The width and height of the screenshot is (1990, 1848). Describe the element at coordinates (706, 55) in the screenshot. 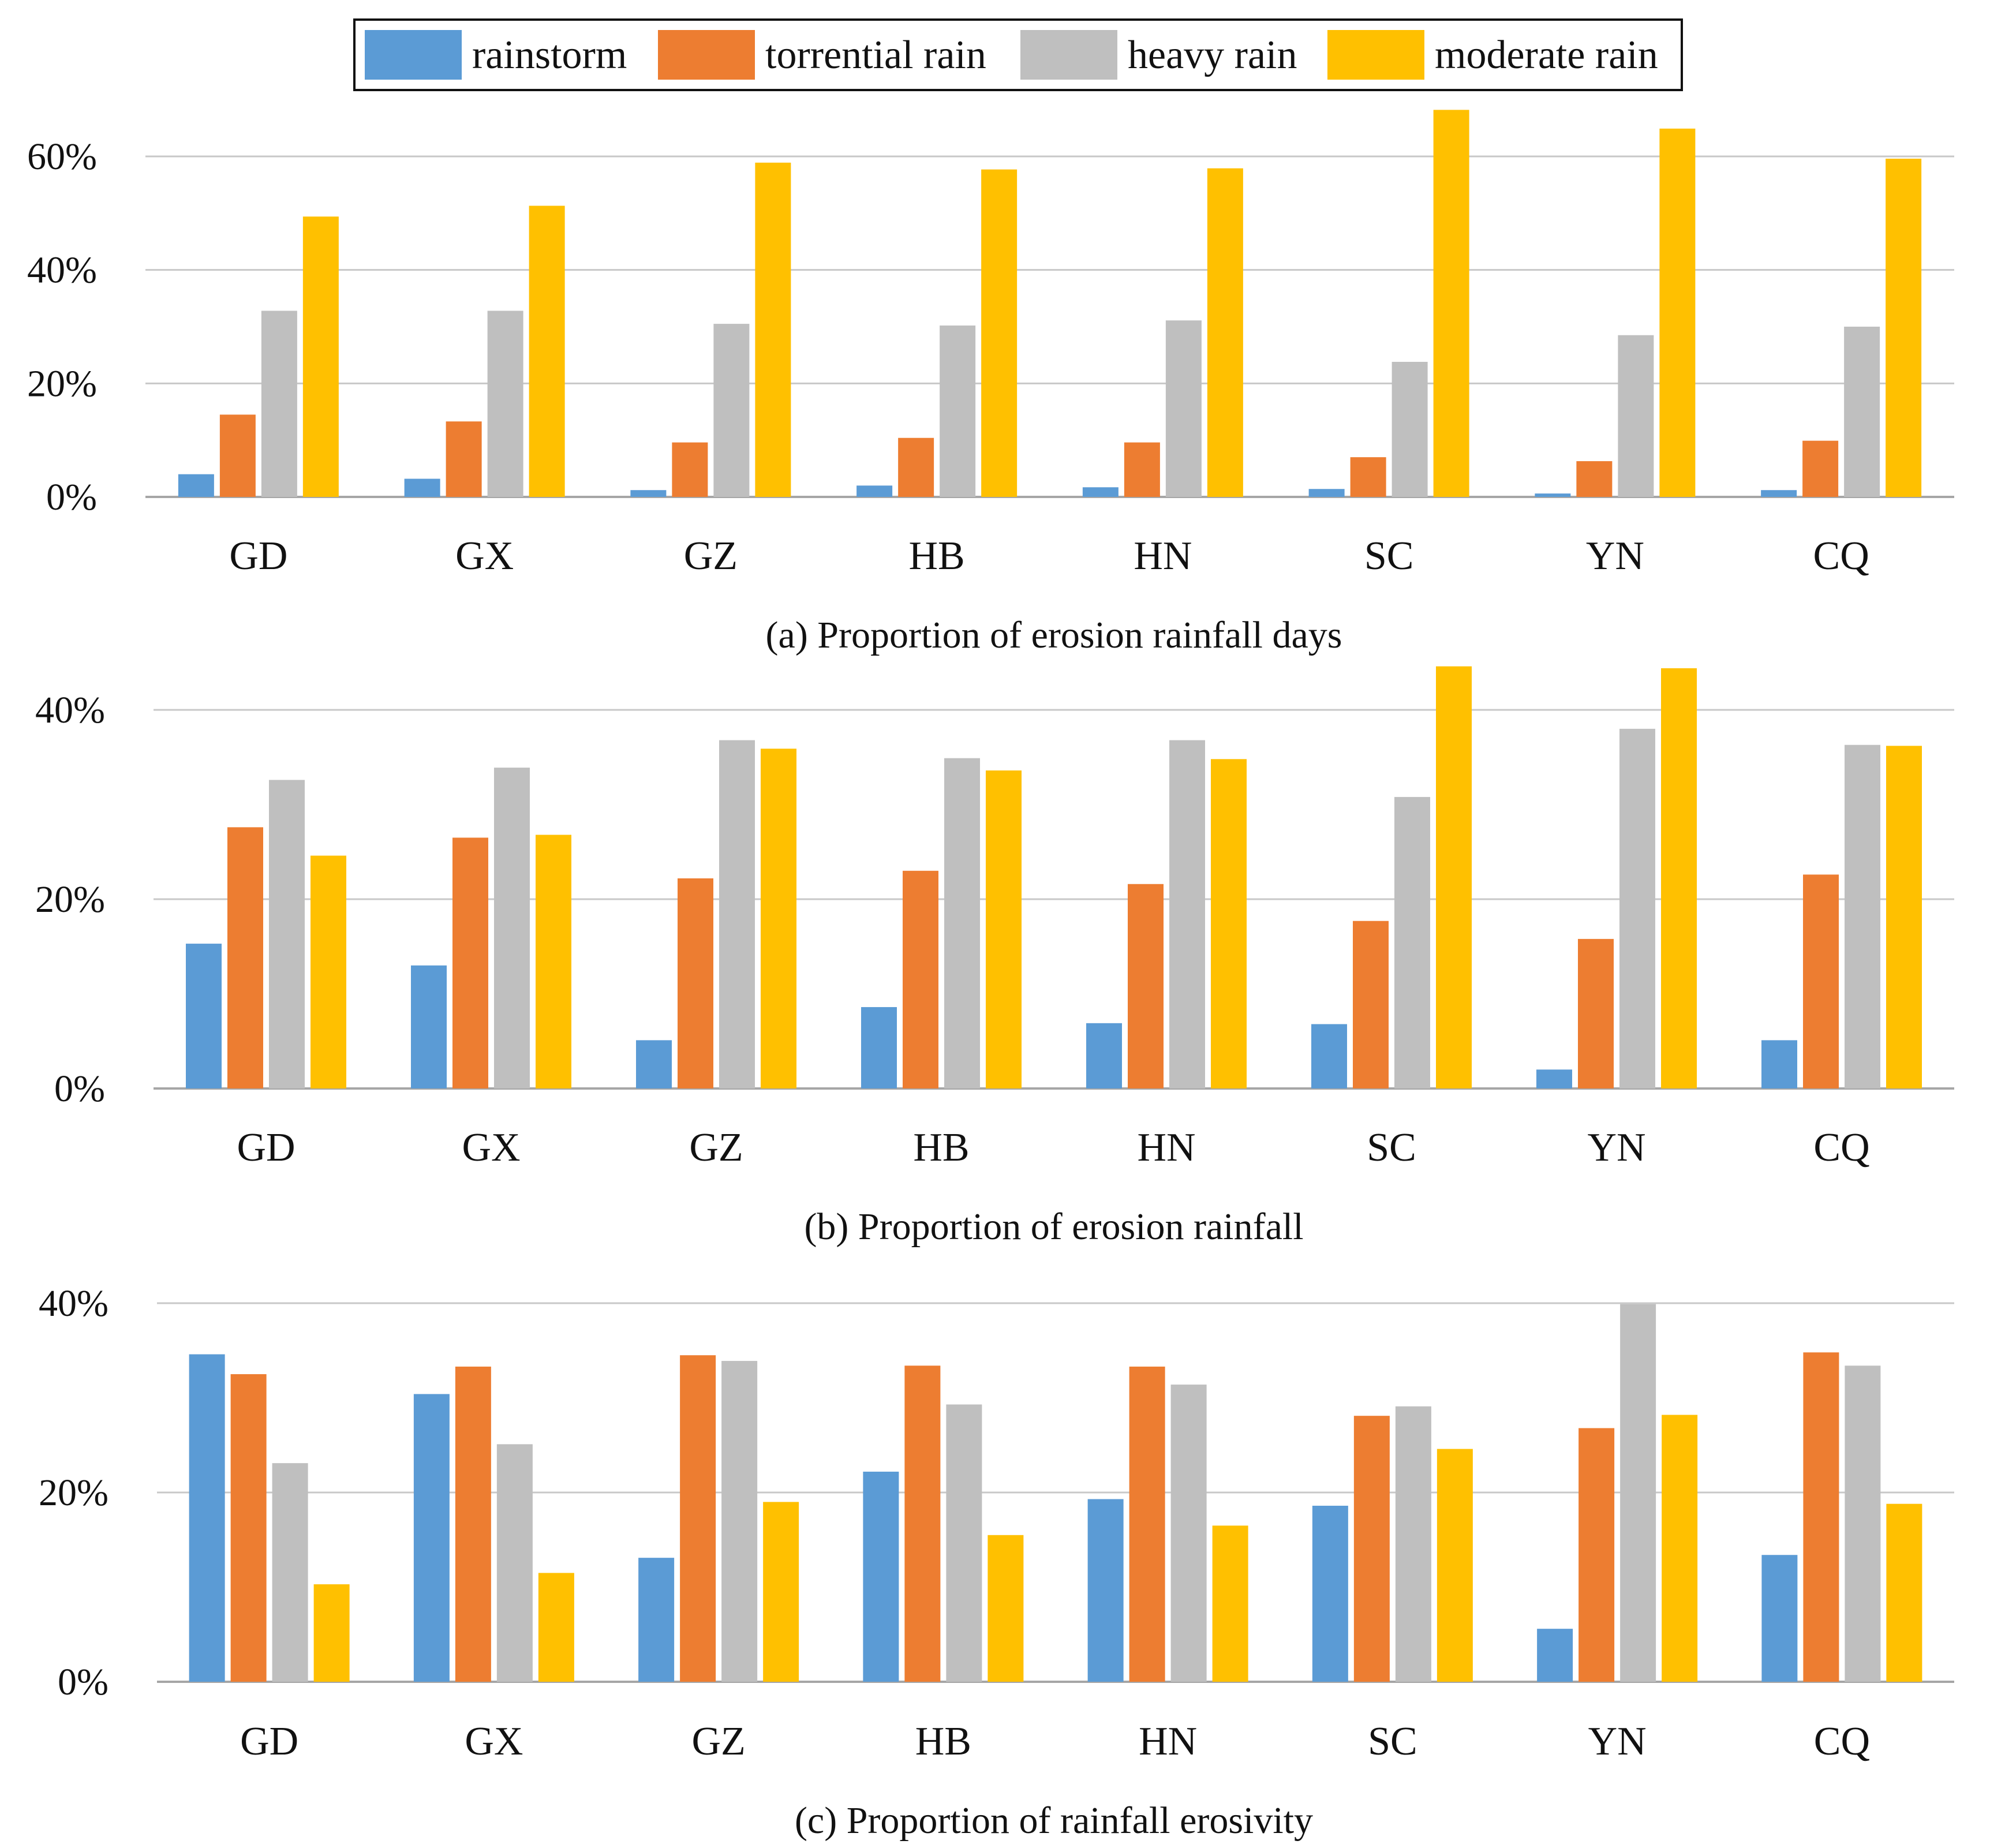

I see `legend-swatch-torrential-rain` at that location.